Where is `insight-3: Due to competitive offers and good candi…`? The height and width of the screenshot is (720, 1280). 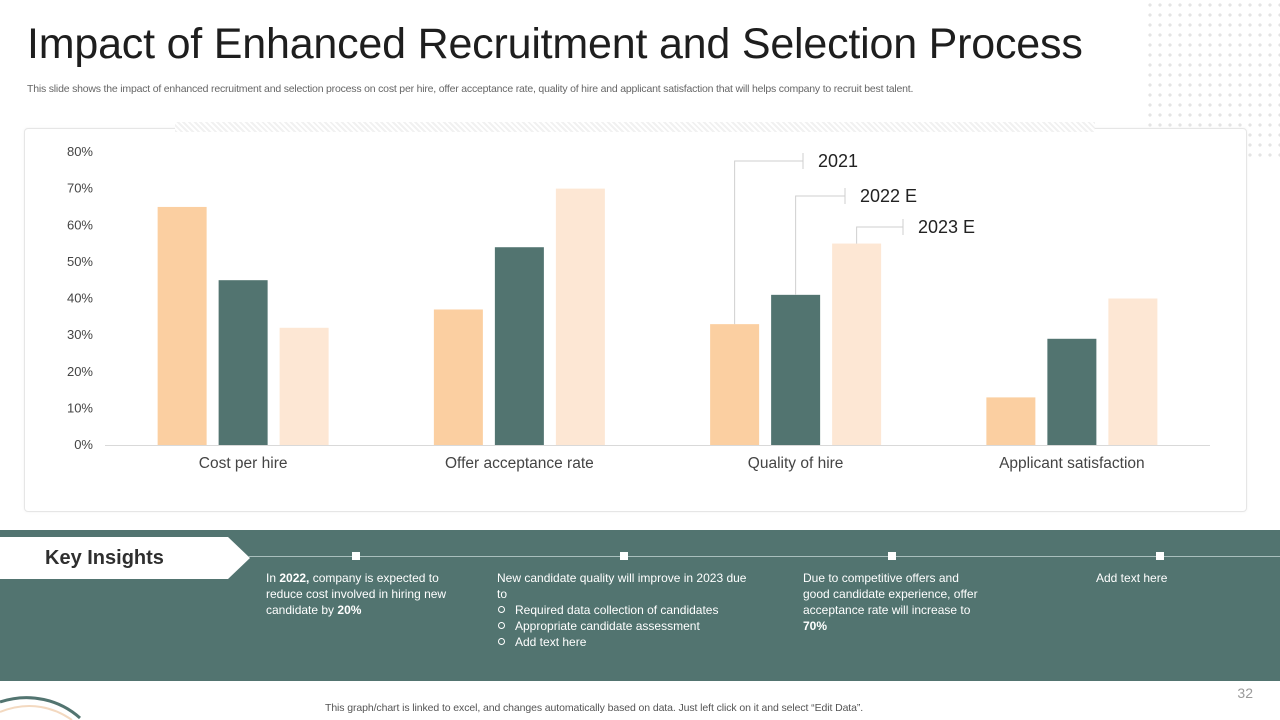 insight-3: Due to competitive offers and good candi… is located at coordinates (893, 602).